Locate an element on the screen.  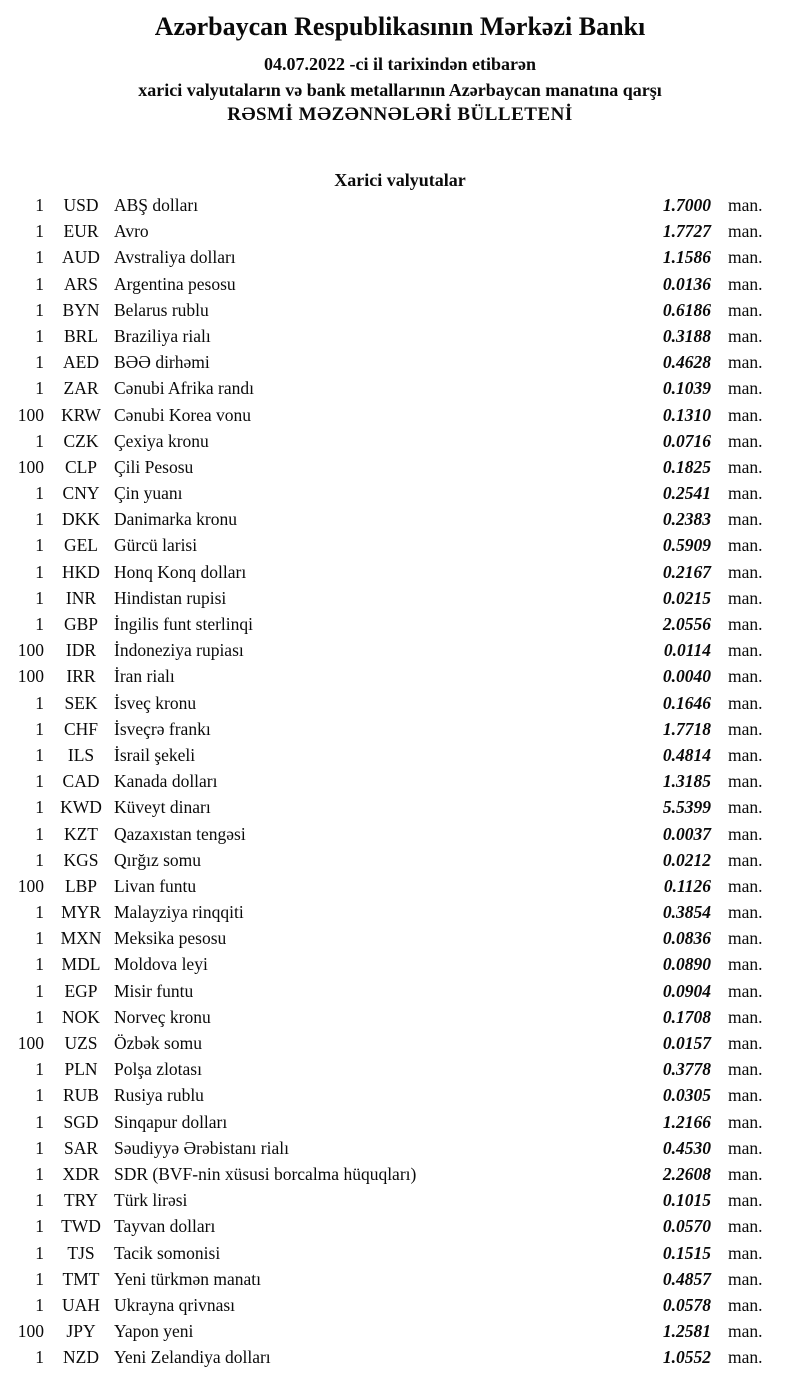
code-cell: LBP is located at coordinates (81, 885).